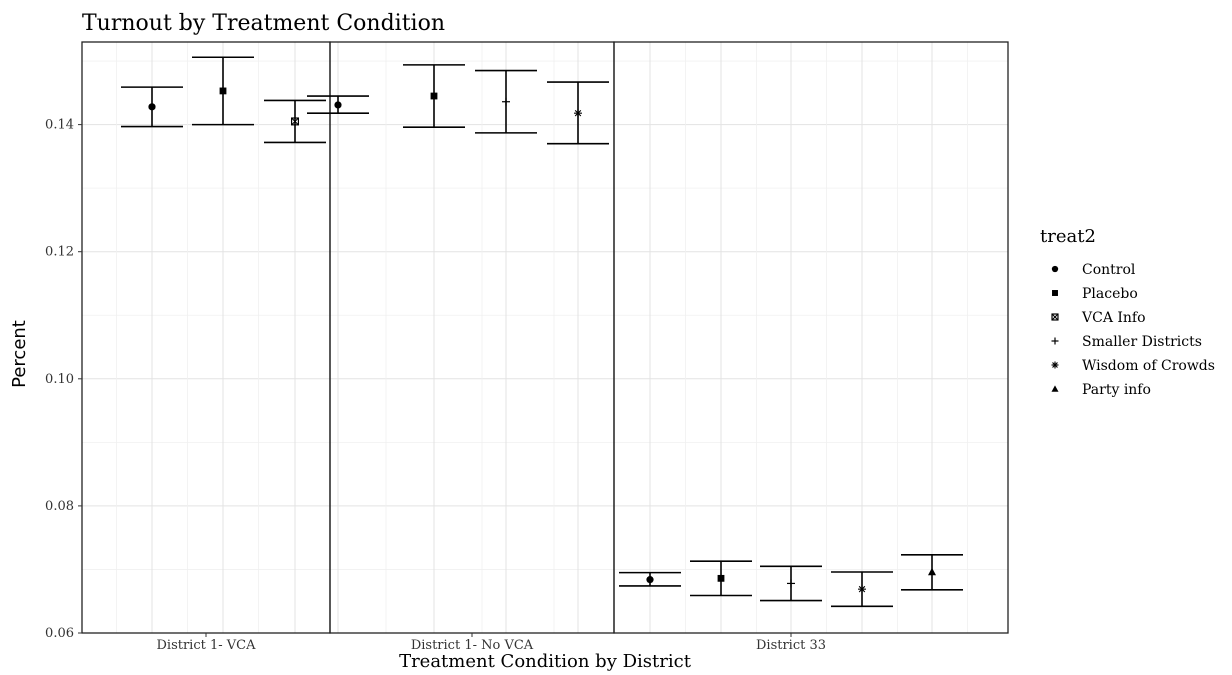 Image resolution: width=1232 pixels, height=675 pixels. What do you see at coordinates (1068, 236) in the screenshot?
I see `legend-title: treat2` at bounding box center [1068, 236].